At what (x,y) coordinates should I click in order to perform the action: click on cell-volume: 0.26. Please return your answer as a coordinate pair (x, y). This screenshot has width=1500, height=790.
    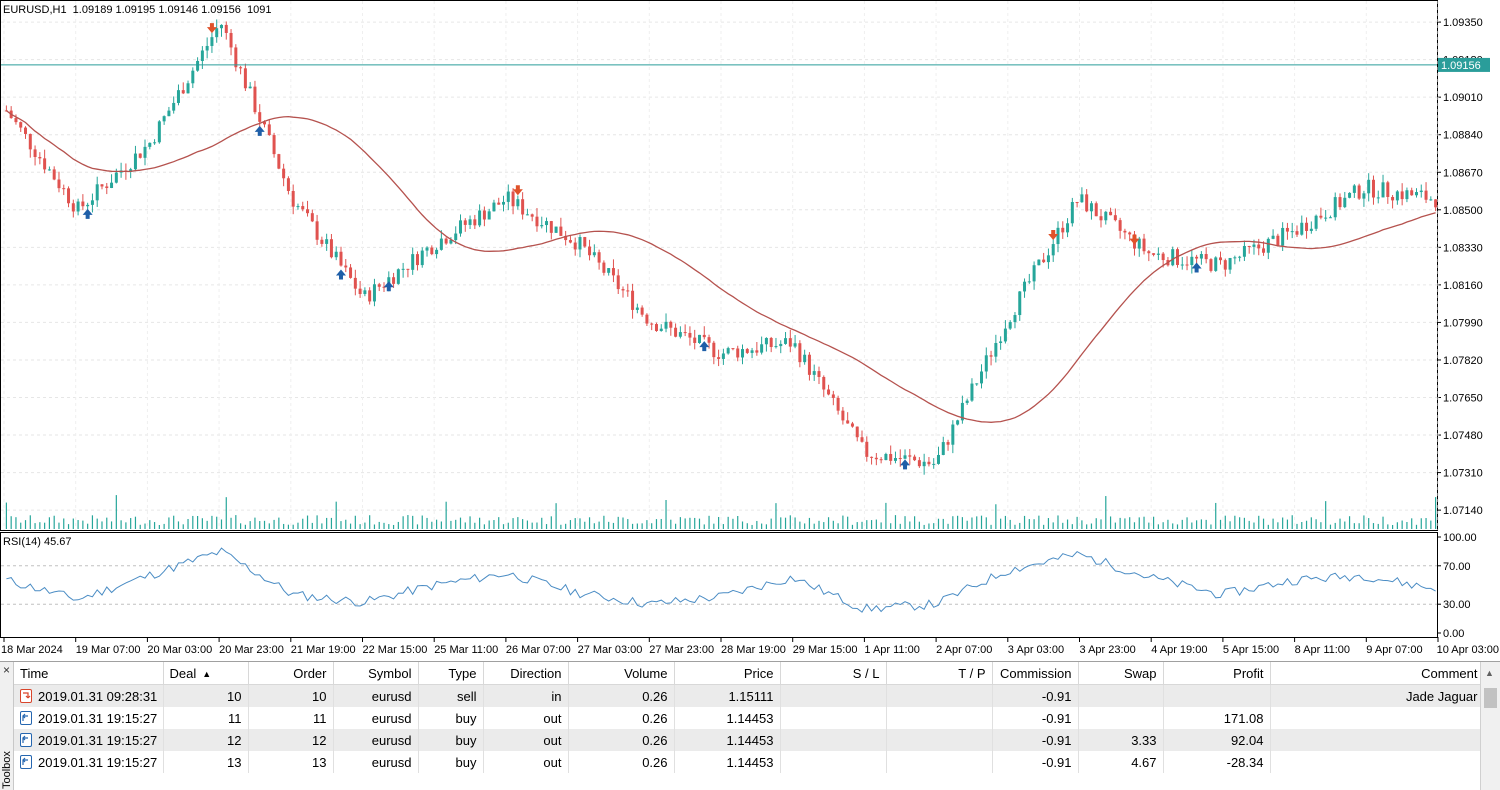
    Looking at the image, I should click on (621, 695).